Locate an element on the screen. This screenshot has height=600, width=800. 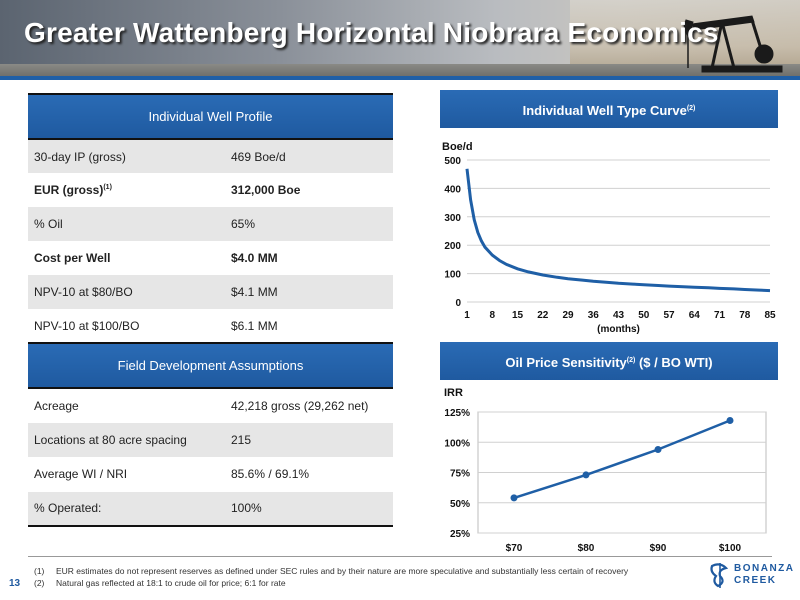
row-label: Acreage is located at coordinates (56, 405).